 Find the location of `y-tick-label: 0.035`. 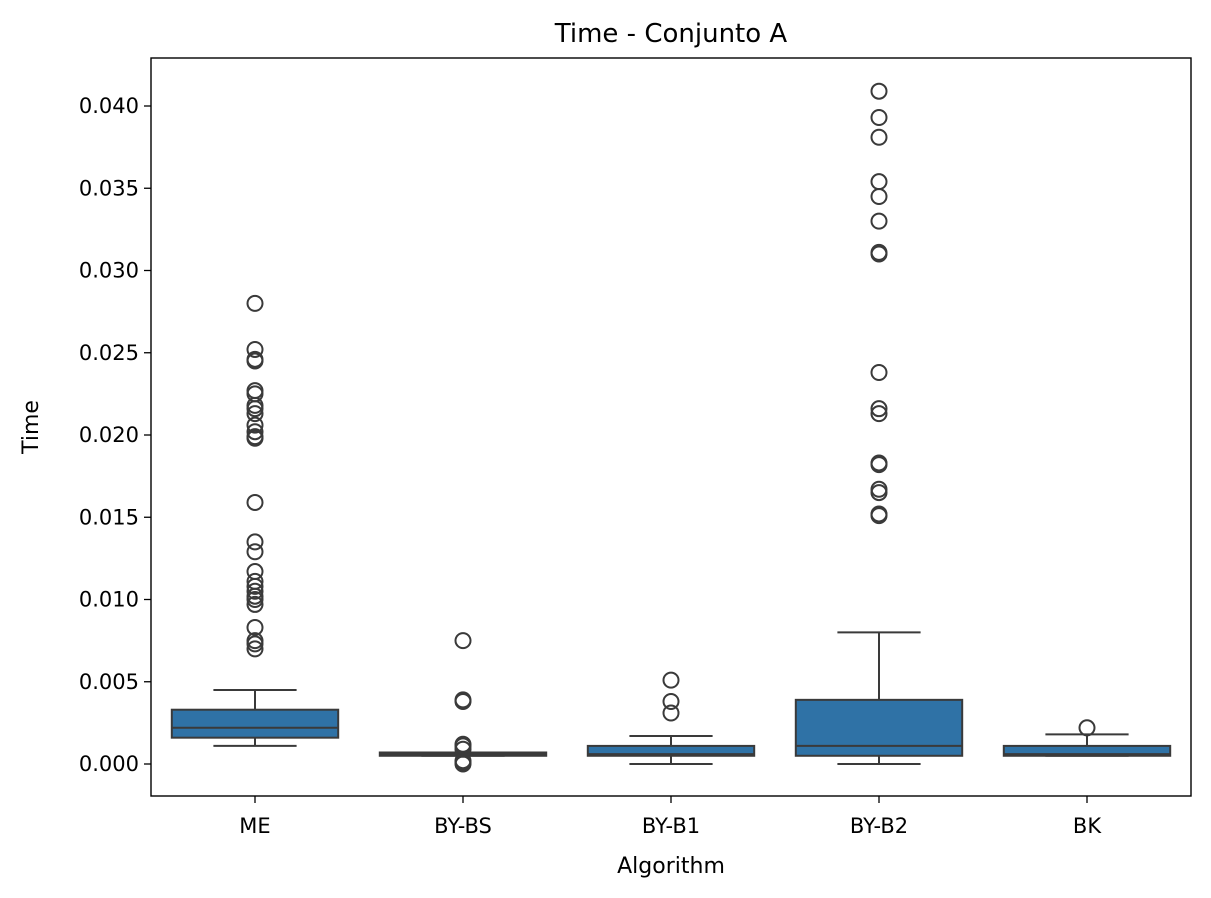

y-tick-label: 0.035 is located at coordinates (109, 188).